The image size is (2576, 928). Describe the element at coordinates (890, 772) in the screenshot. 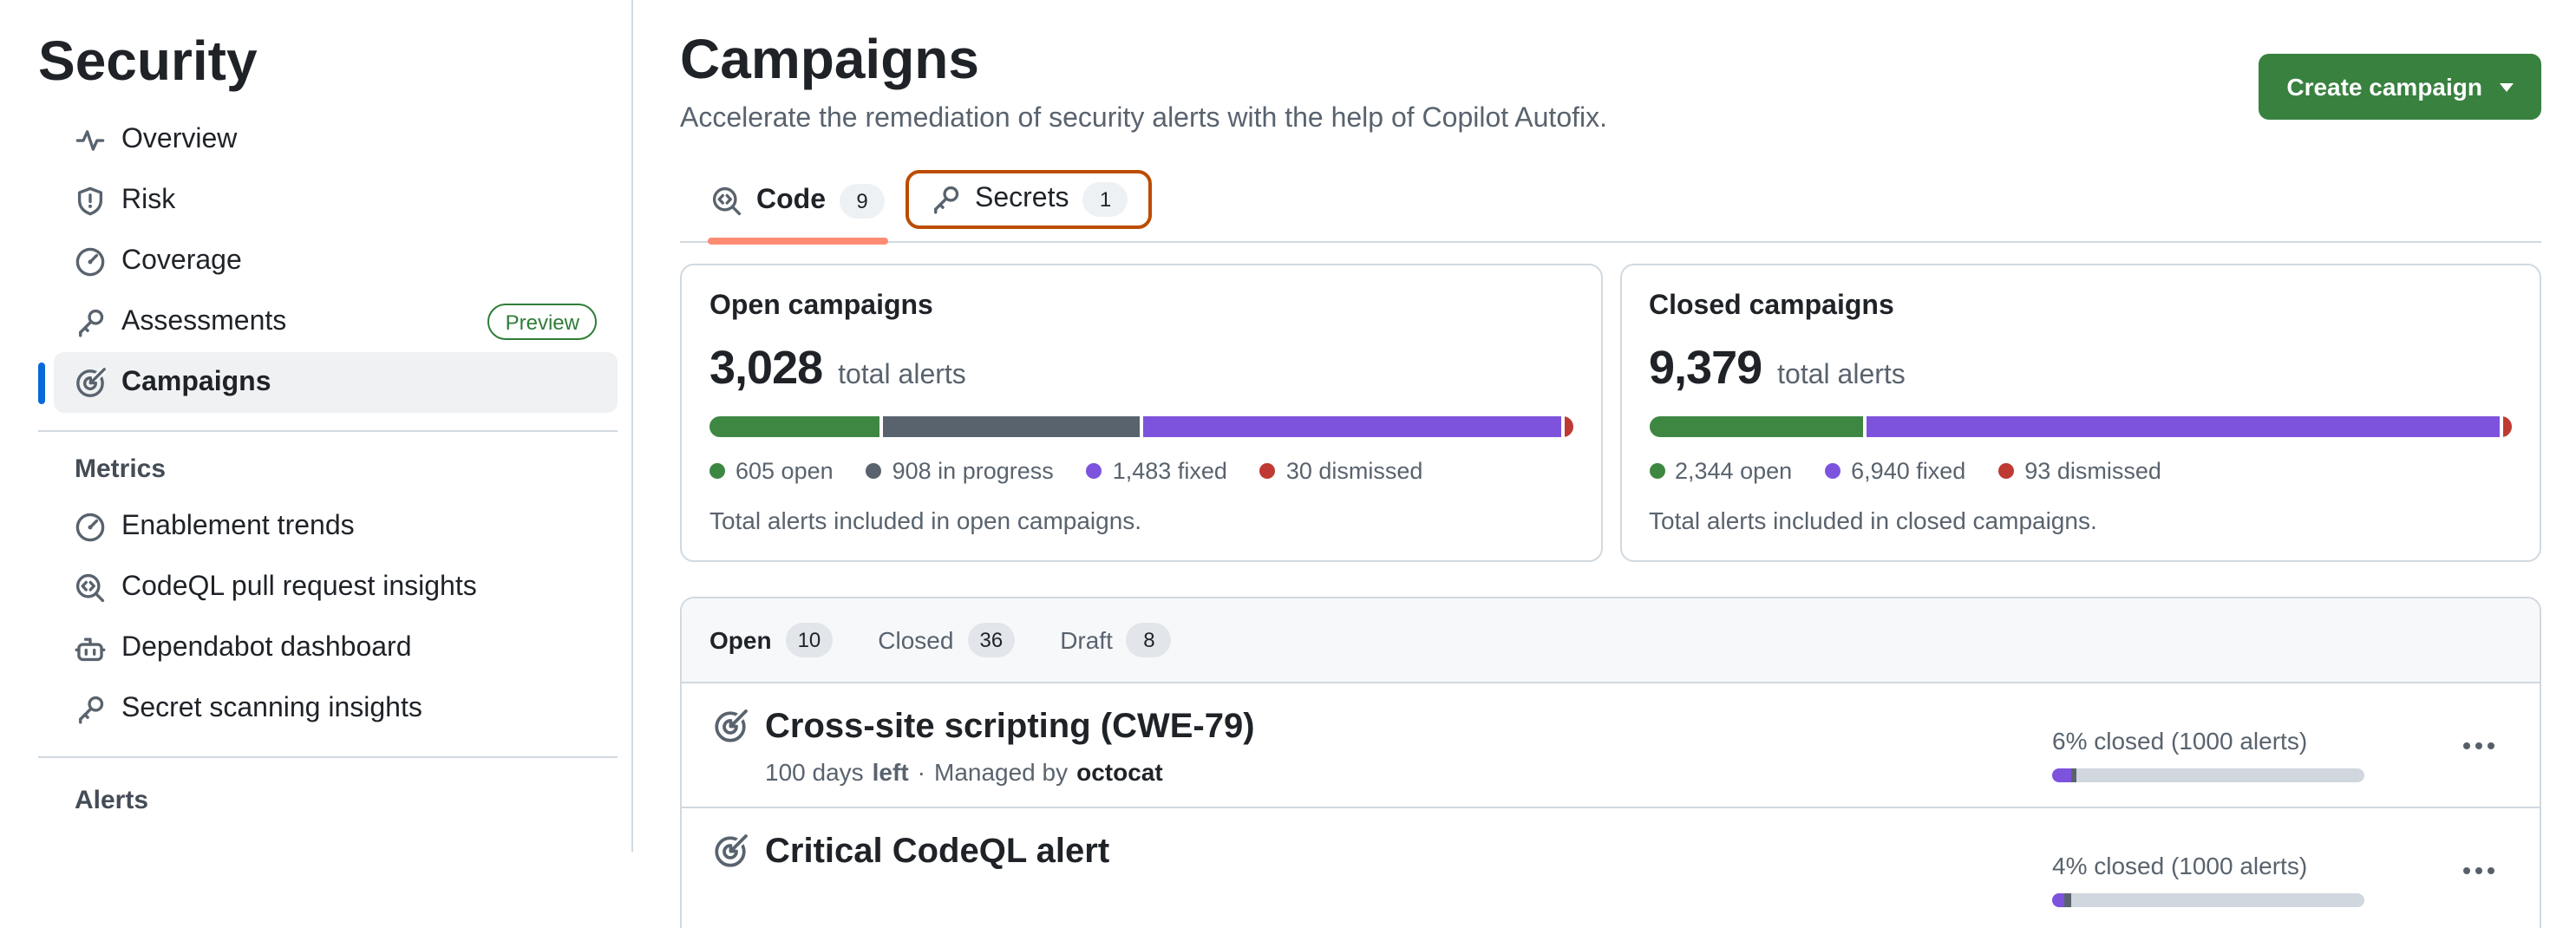

I see `days-remaining-emphasis: left` at that location.